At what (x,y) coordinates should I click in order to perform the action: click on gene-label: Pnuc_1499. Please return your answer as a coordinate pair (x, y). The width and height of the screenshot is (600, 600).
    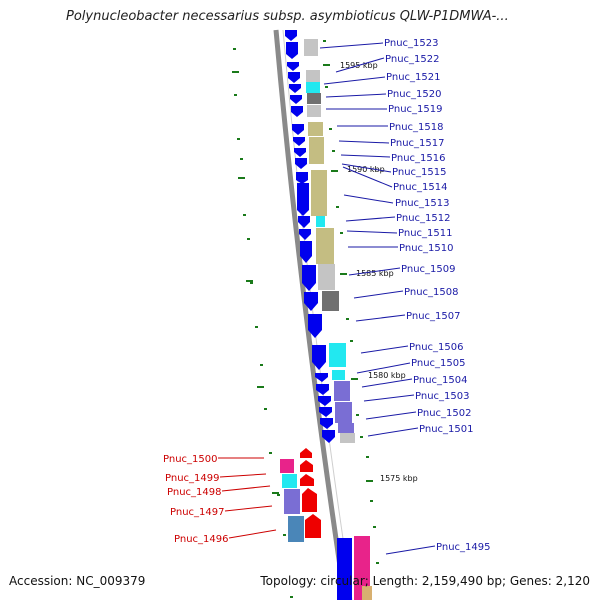
    Looking at the image, I should click on (192, 478).